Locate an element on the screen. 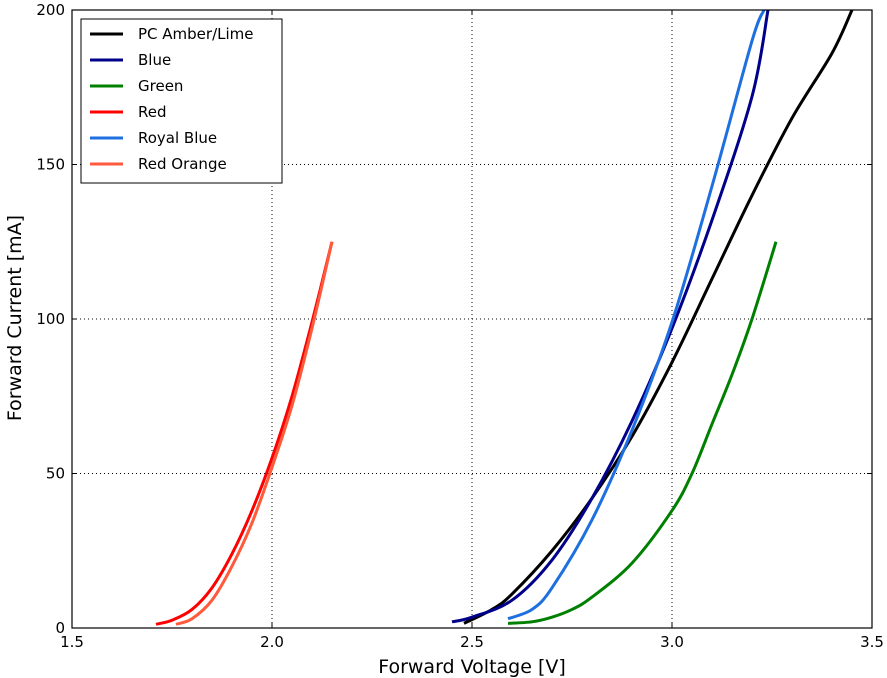 This screenshot has height=678, width=887. y-tick-label: 150 is located at coordinates (50, 165).